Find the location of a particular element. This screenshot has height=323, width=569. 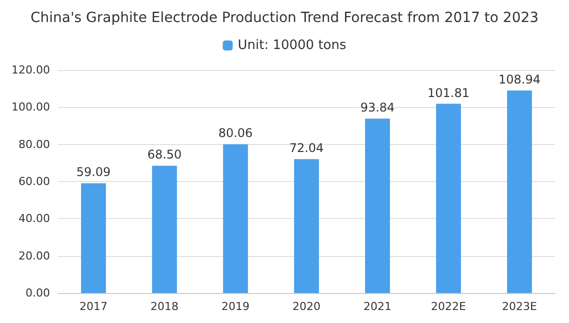

y-tick-label: 40.00 is located at coordinates (34, 219).